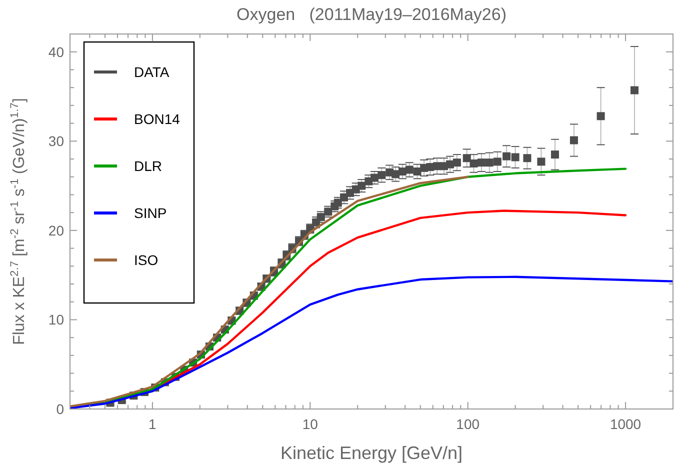 This screenshot has width=675, height=467. Describe the element at coordinates (146, 260) in the screenshot. I see `legend-label: ISO` at that location.